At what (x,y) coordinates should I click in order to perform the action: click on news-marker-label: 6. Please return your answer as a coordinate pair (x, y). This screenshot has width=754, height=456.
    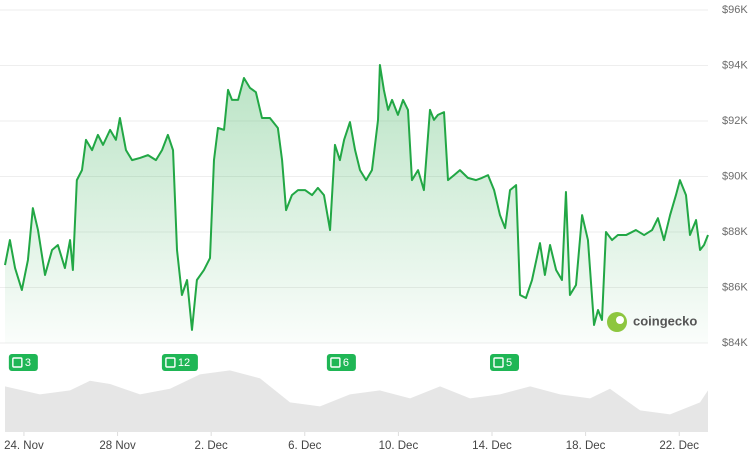
    Looking at the image, I should click on (346, 363).